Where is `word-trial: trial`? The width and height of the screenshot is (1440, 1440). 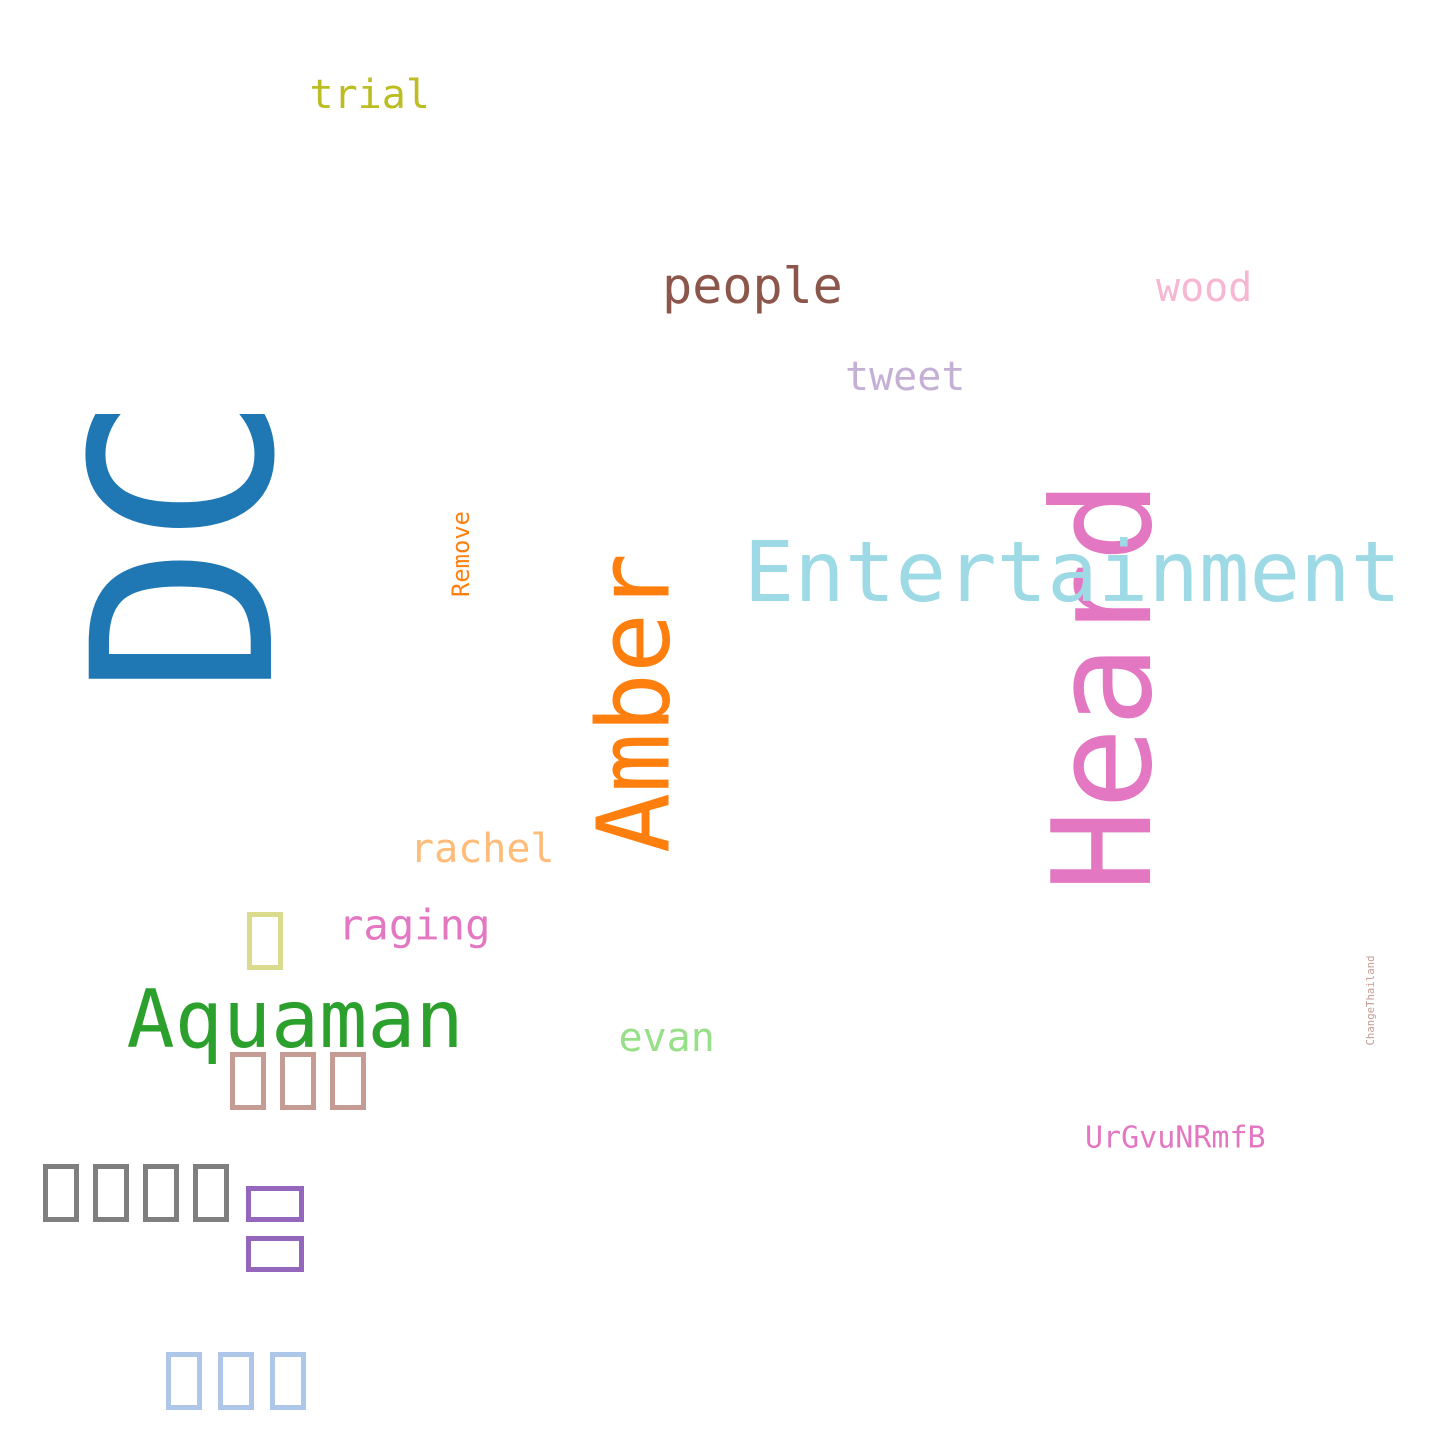 word-trial: trial is located at coordinates (369, 95).